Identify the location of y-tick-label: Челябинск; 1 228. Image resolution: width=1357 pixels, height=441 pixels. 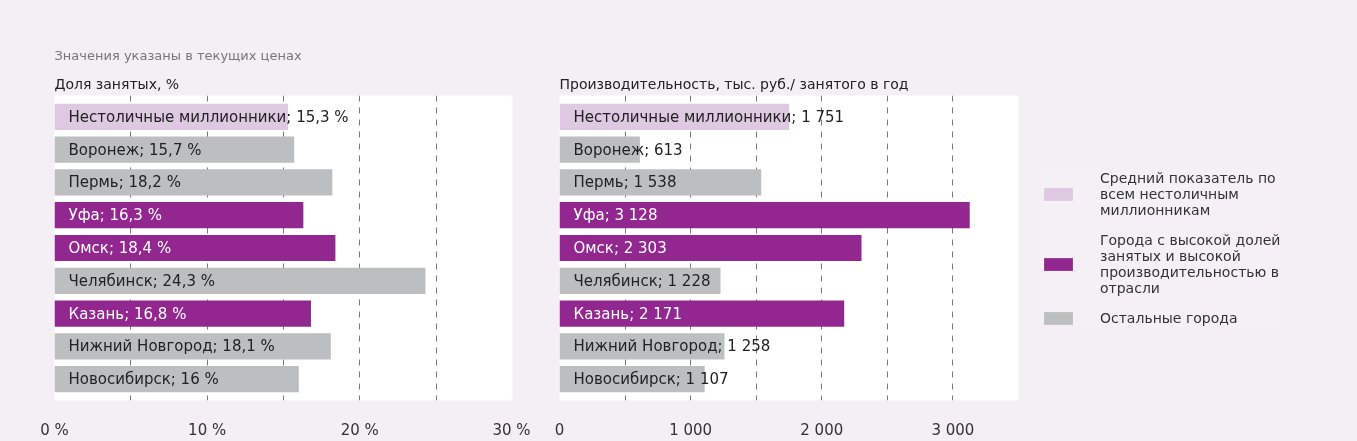
(642, 280).